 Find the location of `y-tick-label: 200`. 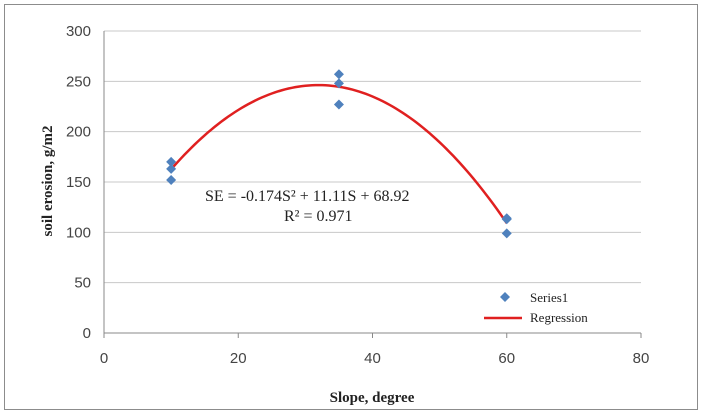

y-tick-label: 200 is located at coordinates (78, 132).